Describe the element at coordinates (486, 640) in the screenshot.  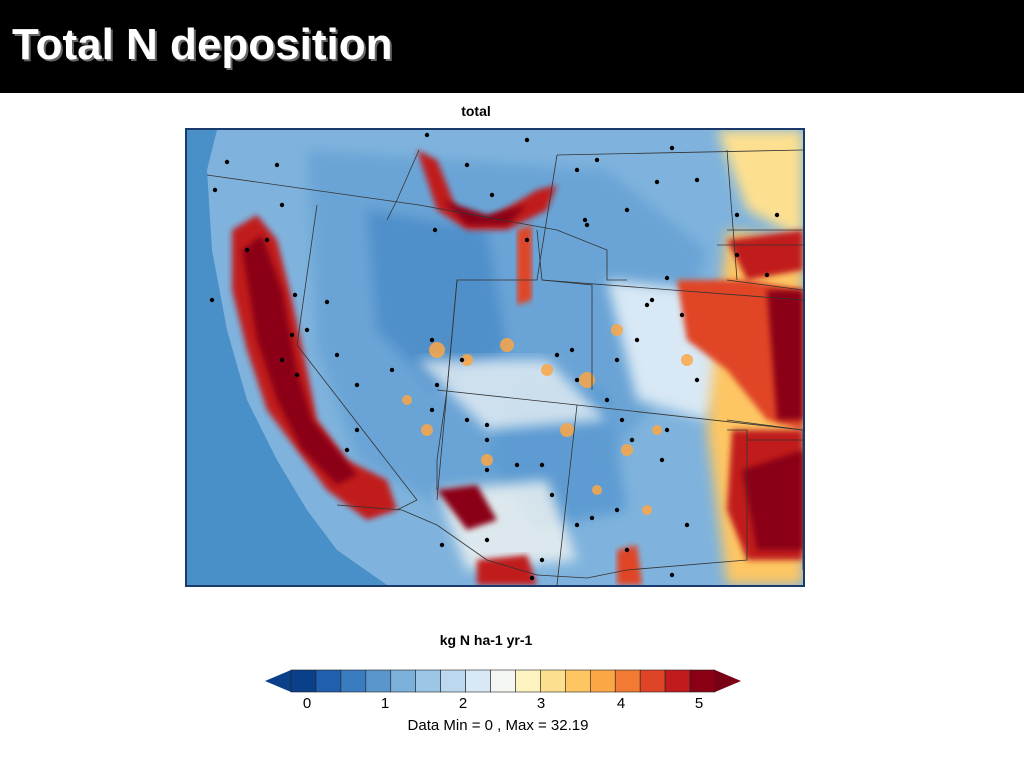
I see `colorbar-unit-label: kg N ha-1 yr-1` at that location.